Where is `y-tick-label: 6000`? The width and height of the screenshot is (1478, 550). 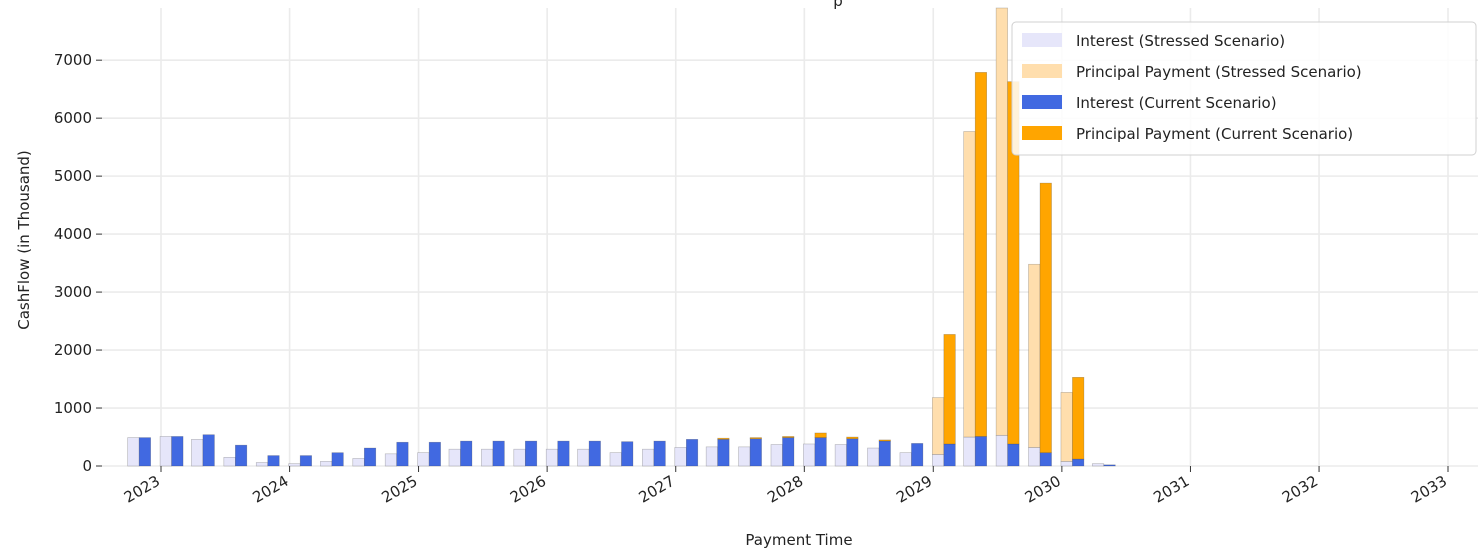
y-tick-label: 6000 is located at coordinates (73, 118).